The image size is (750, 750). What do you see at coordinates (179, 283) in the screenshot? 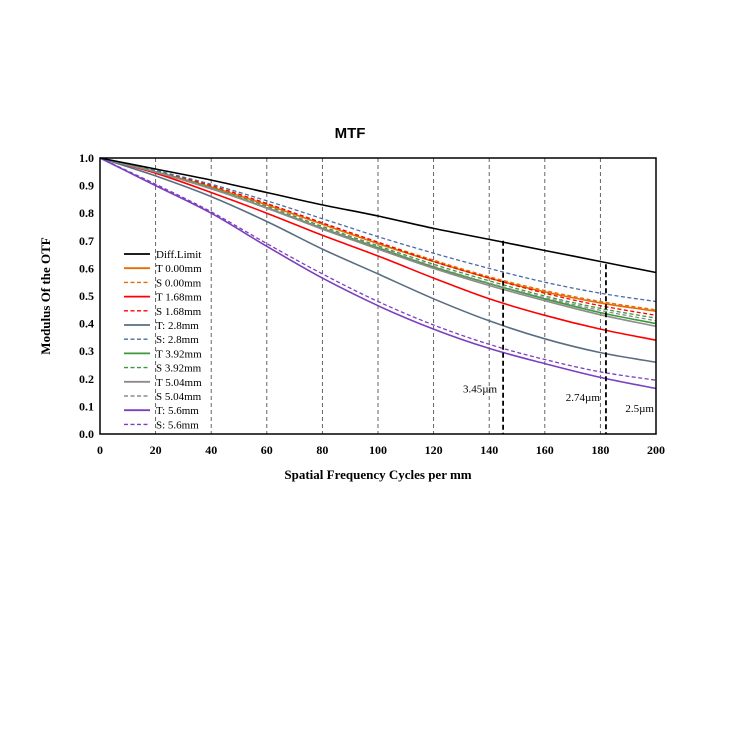
I see `legend-label: S 0.00mm` at bounding box center [179, 283].